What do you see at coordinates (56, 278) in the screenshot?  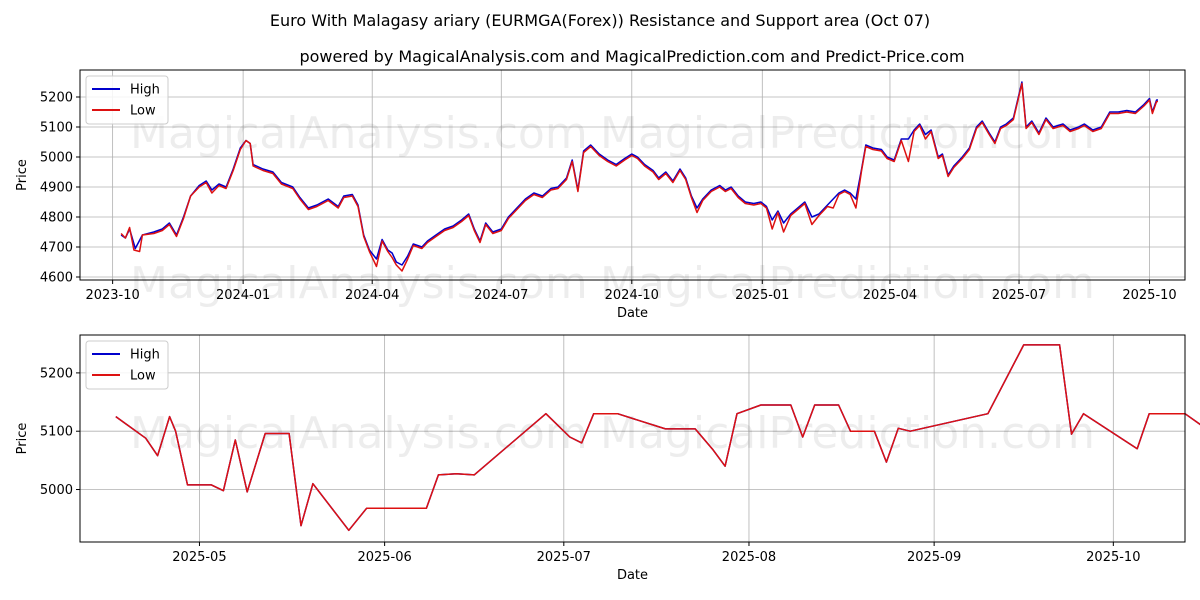 I see `y-tick-label: 4600` at bounding box center [56, 278].